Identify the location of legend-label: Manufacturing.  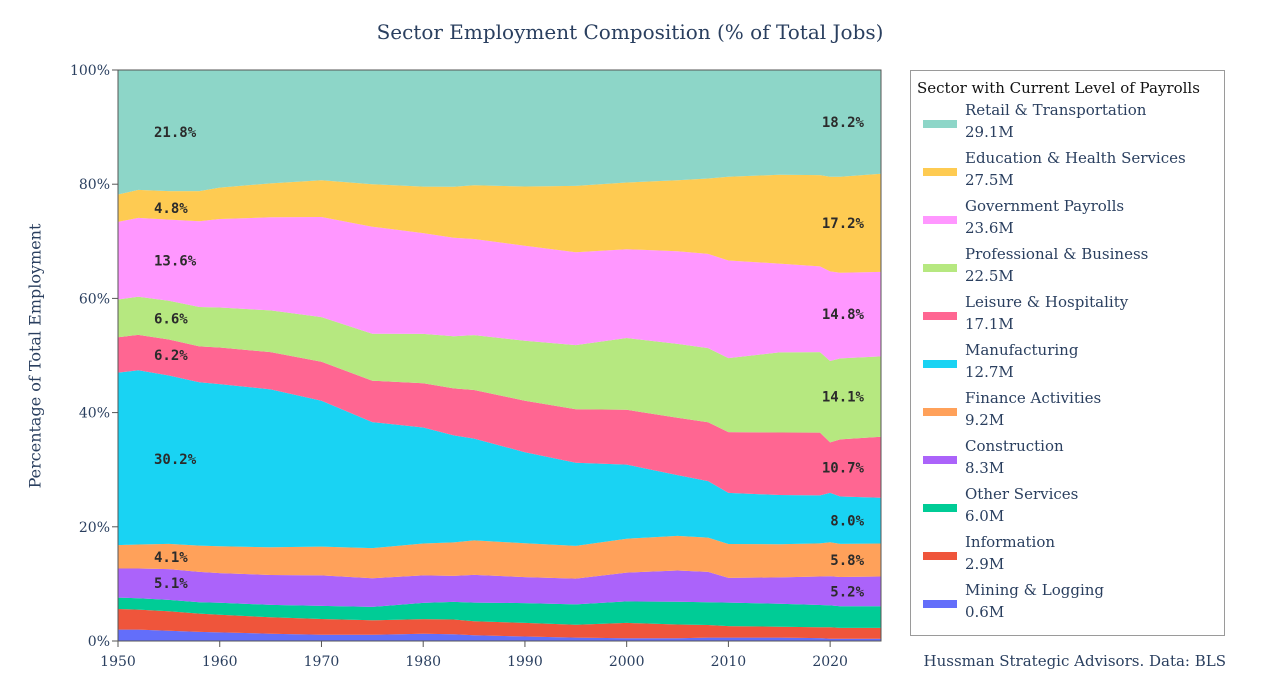
(1022, 350).